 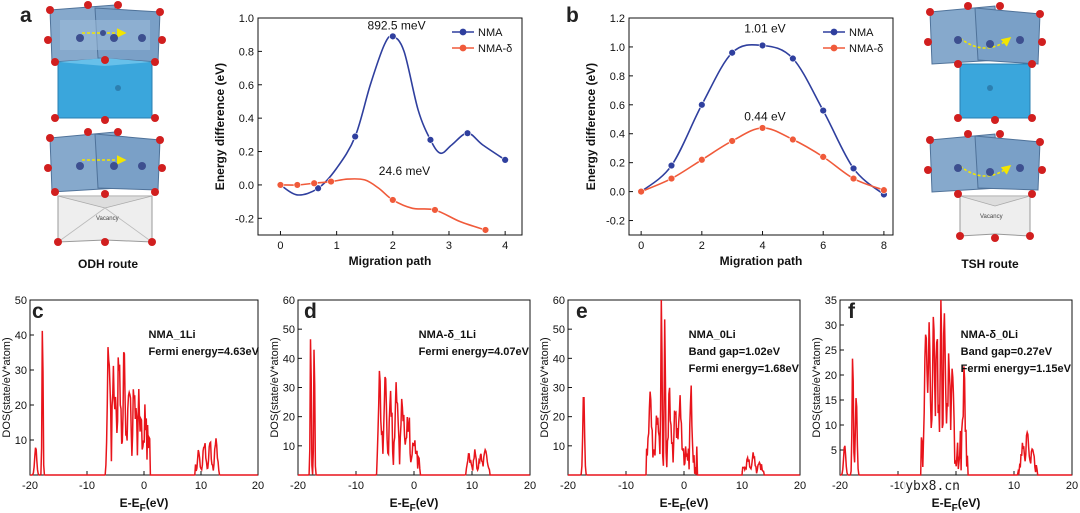 I want to click on series-line-nma, so click(x=393, y=115).